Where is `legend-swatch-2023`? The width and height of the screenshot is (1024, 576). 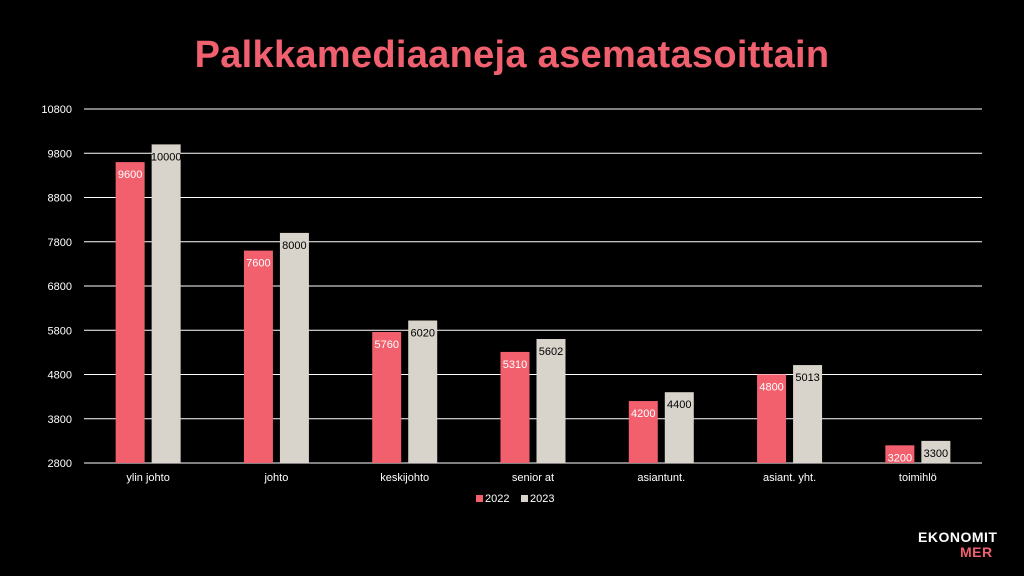 legend-swatch-2023 is located at coordinates (524, 498).